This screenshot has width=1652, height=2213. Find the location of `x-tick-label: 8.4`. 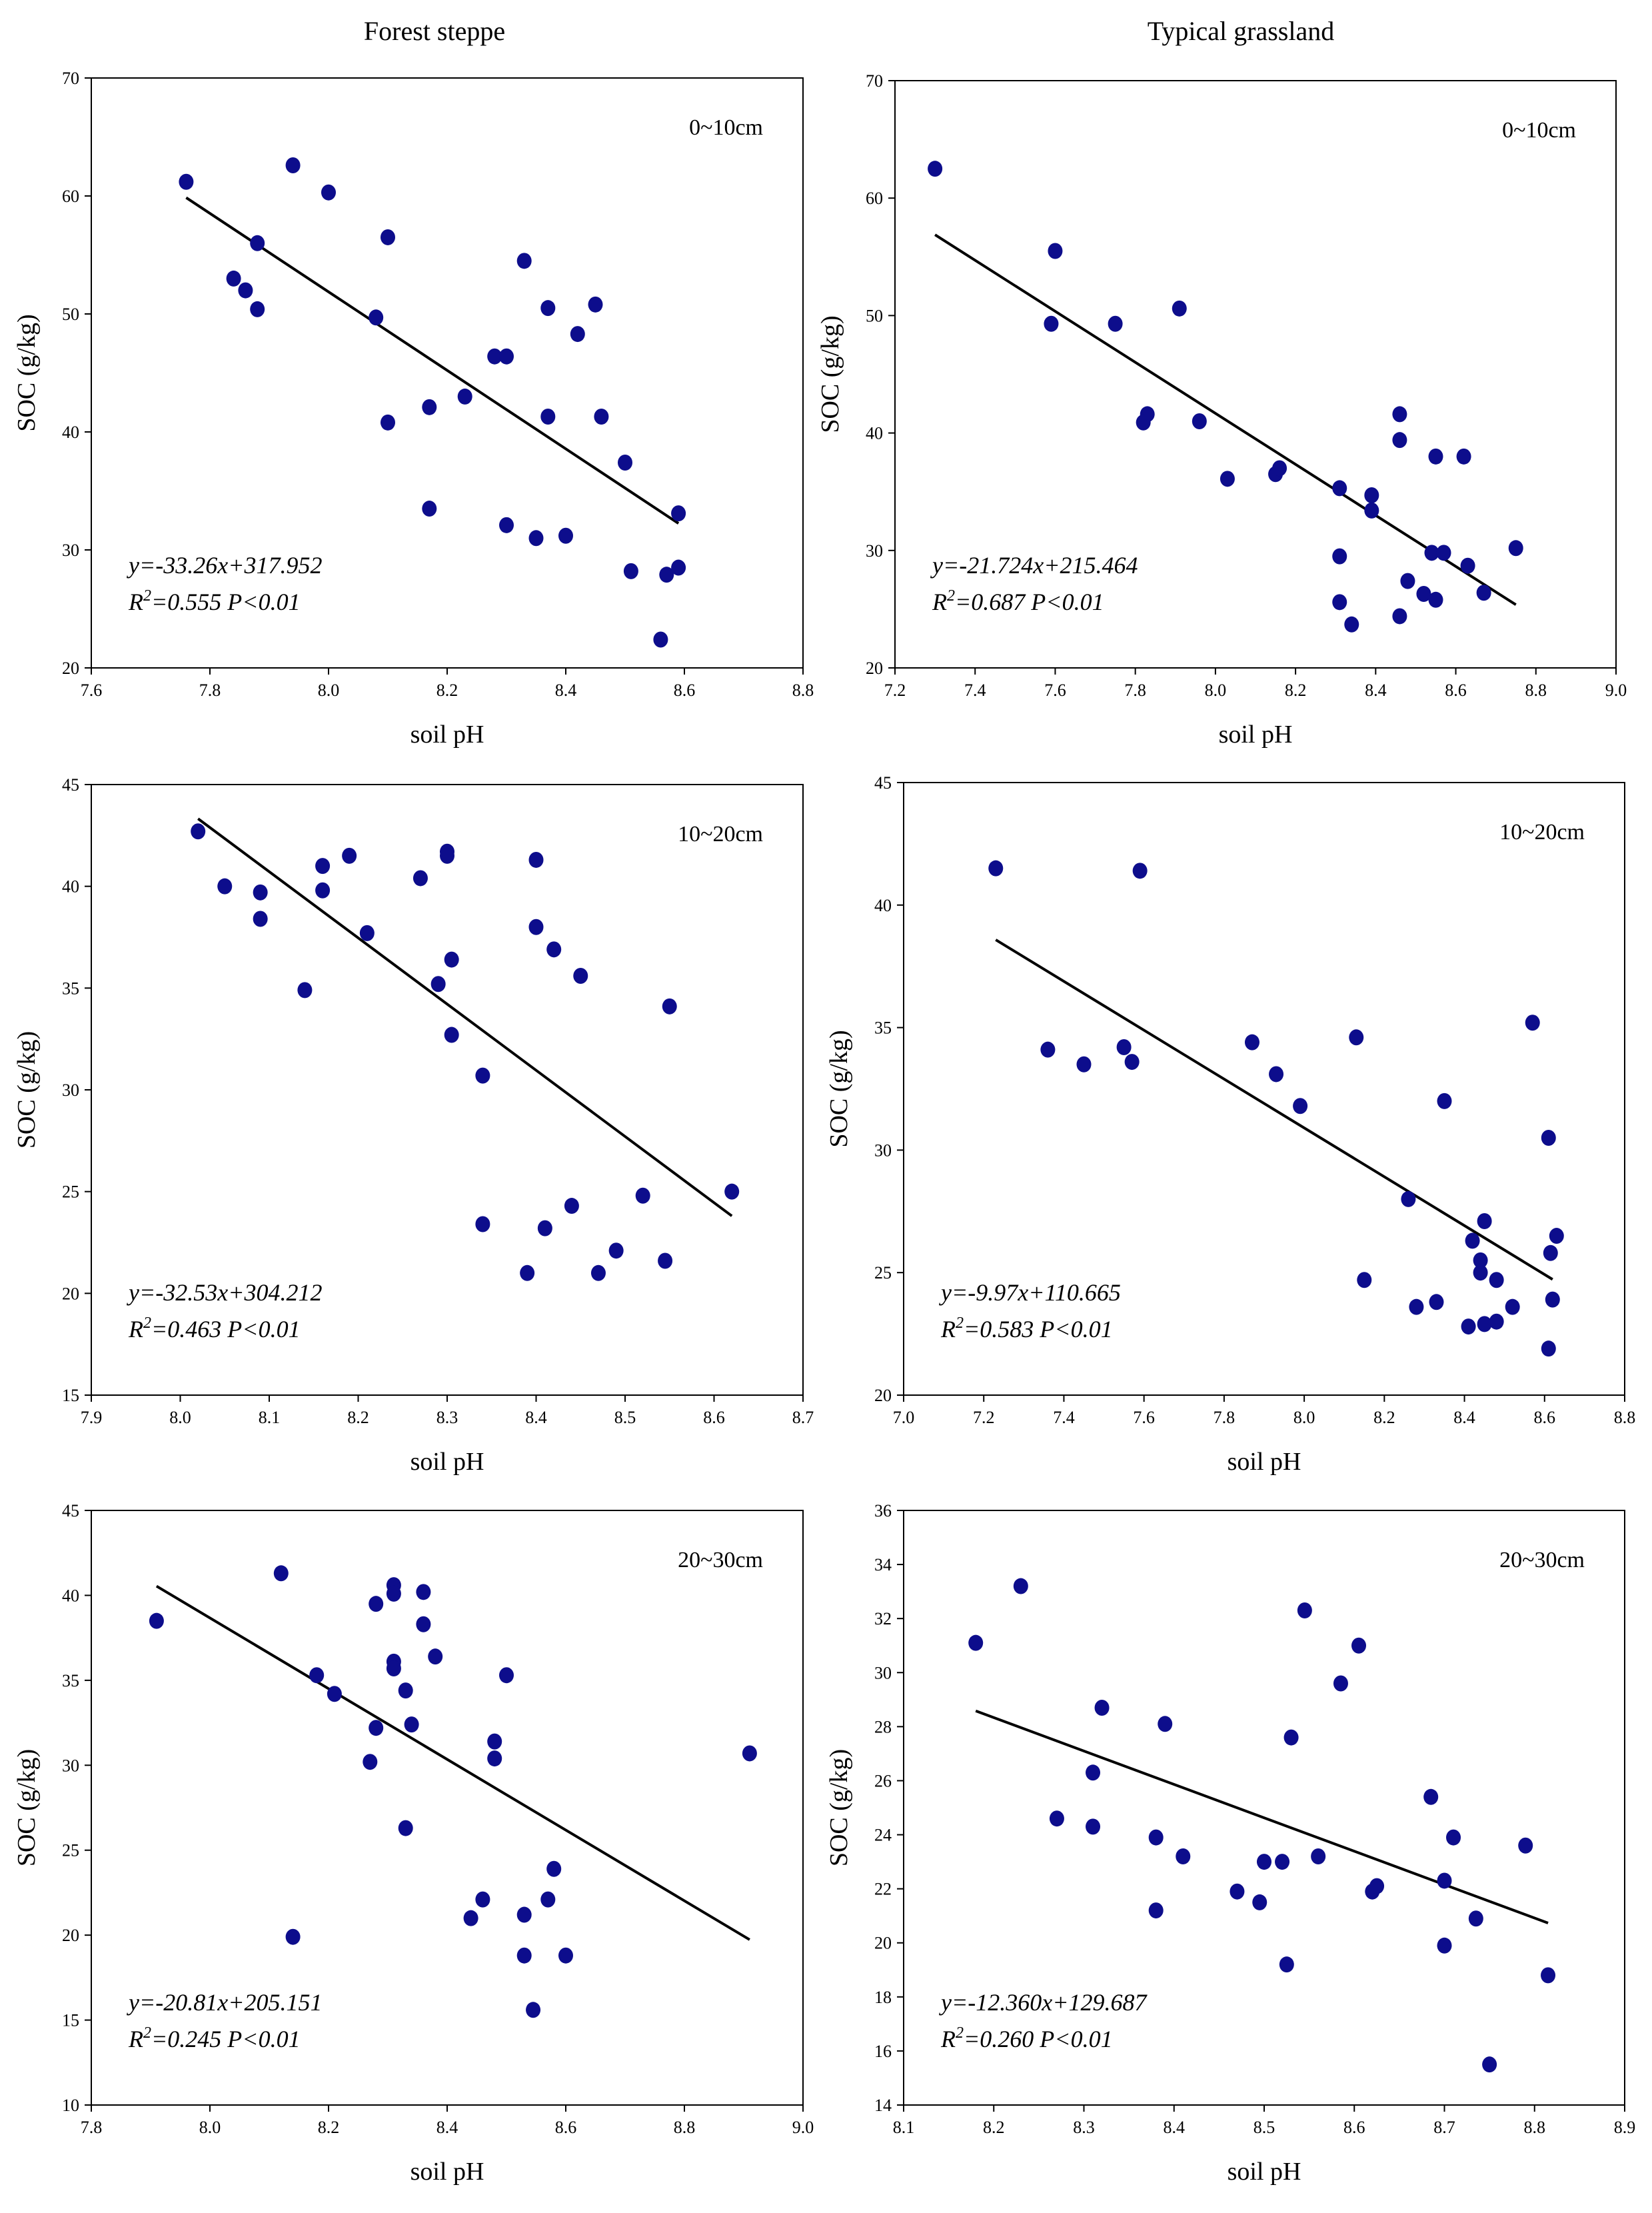

x-tick-label: 8.4 is located at coordinates (566, 690).